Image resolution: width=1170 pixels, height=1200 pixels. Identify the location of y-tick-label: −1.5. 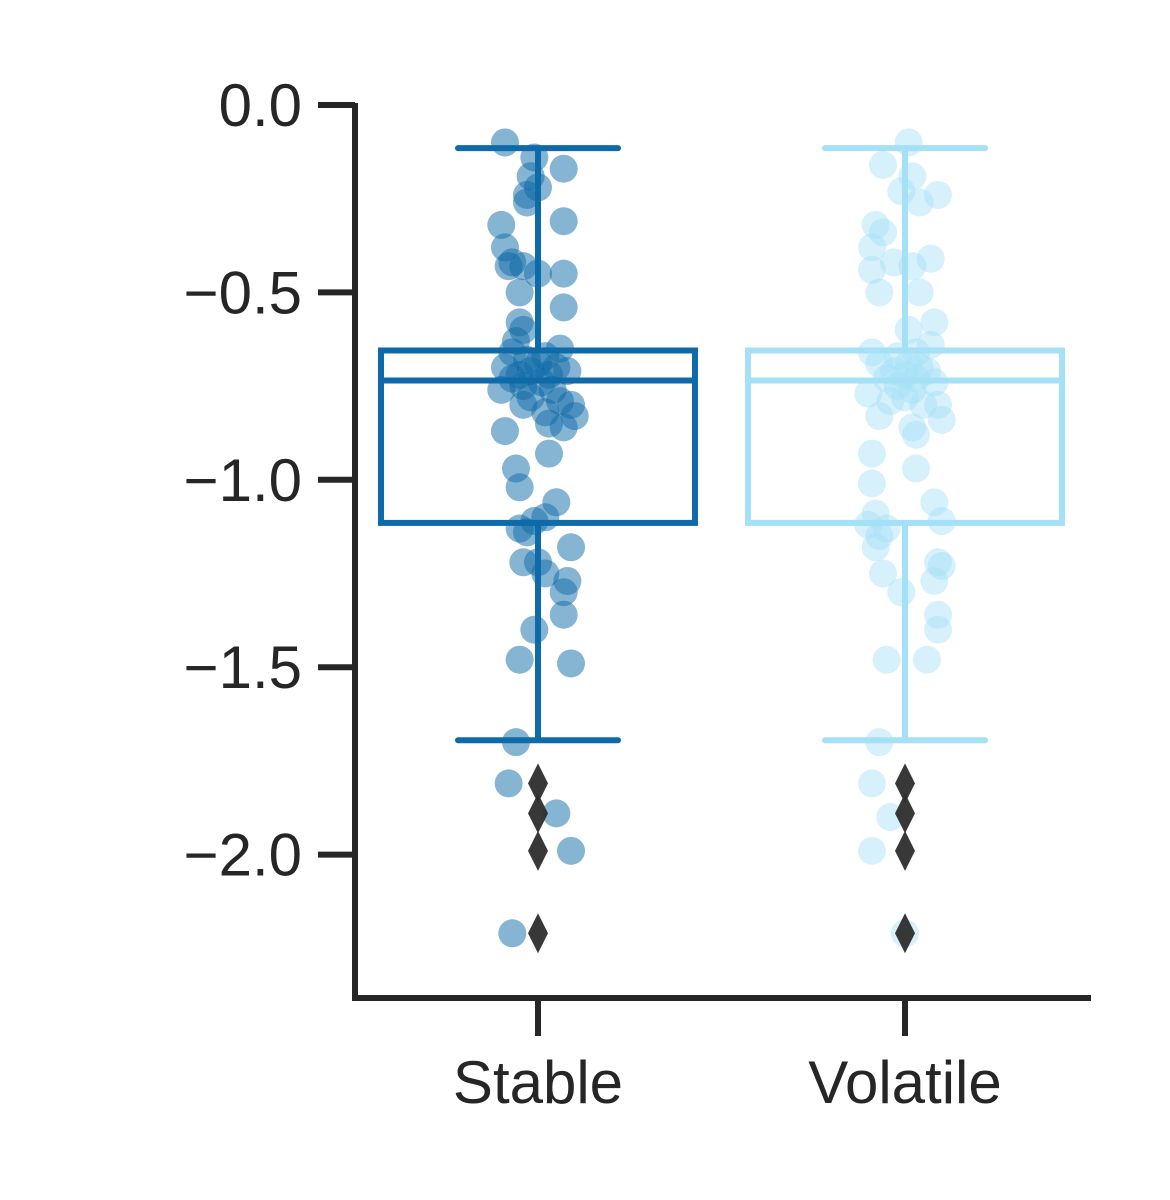
(243, 667).